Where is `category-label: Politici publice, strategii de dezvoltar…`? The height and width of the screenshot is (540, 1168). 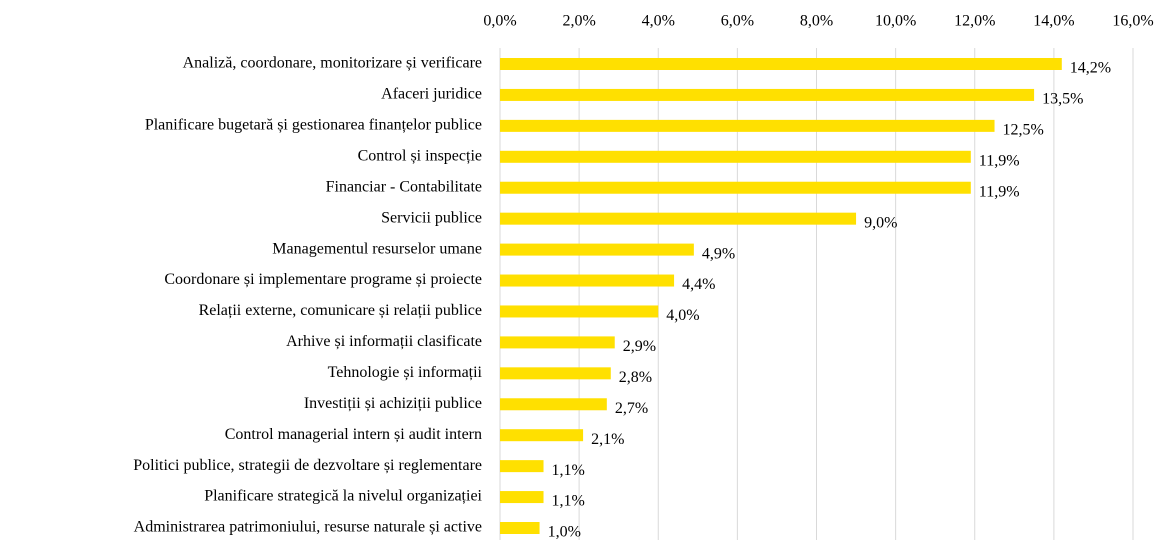 category-label: Politici publice, strategii de dezvoltar… is located at coordinates (307, 465).